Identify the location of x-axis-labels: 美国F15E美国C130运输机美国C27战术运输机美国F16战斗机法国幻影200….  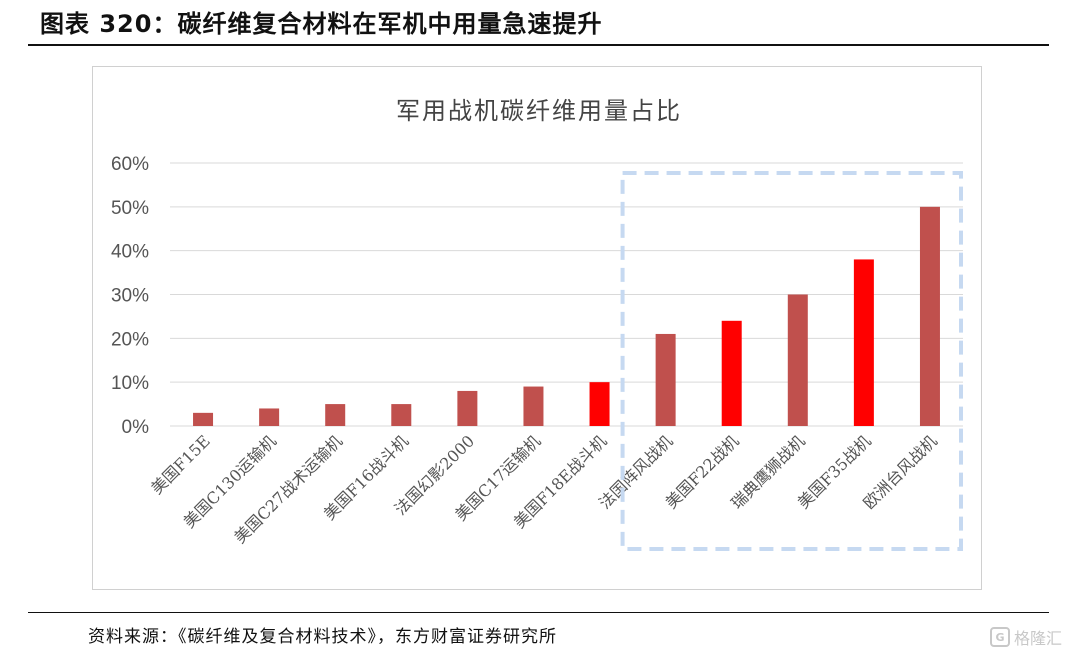
(543, 489).